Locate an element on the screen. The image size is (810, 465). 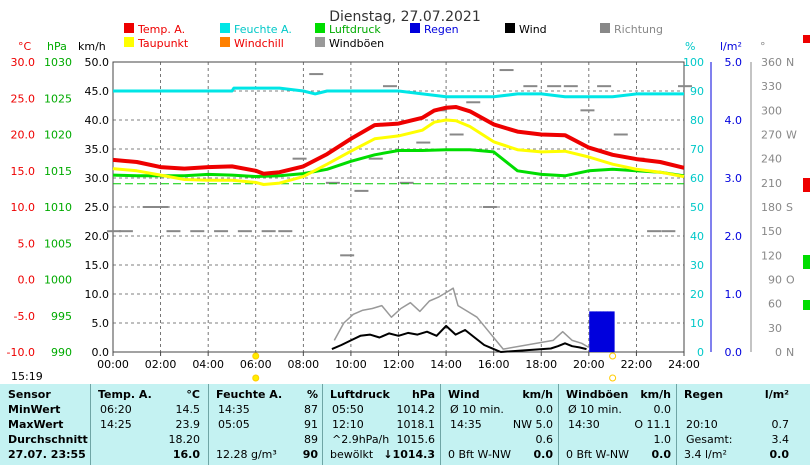
table-cell-label: 05:05 is located at coordinates (234, 424).